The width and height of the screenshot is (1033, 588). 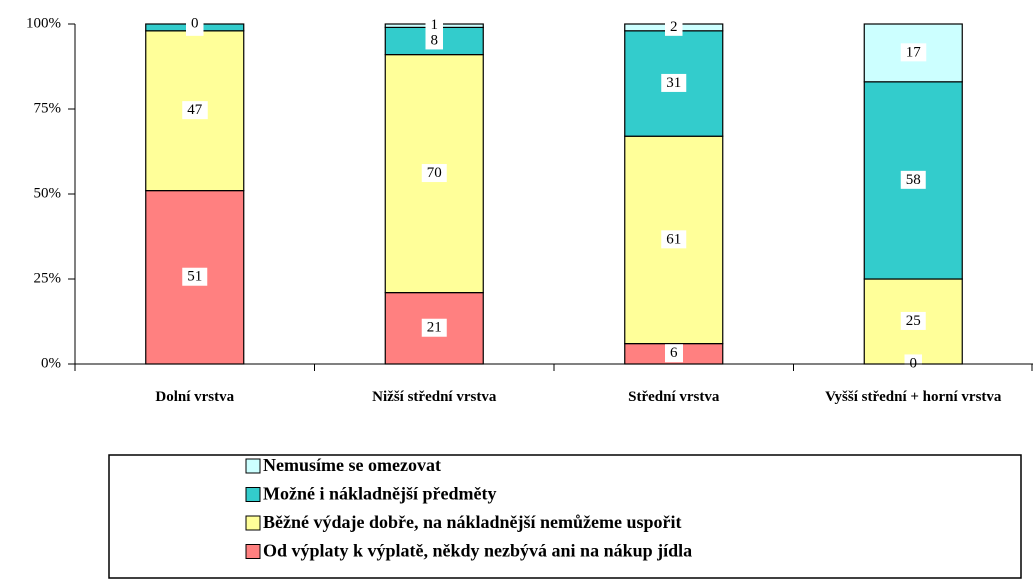 I want to click on data-label: 1, so click(x=435, y=25).